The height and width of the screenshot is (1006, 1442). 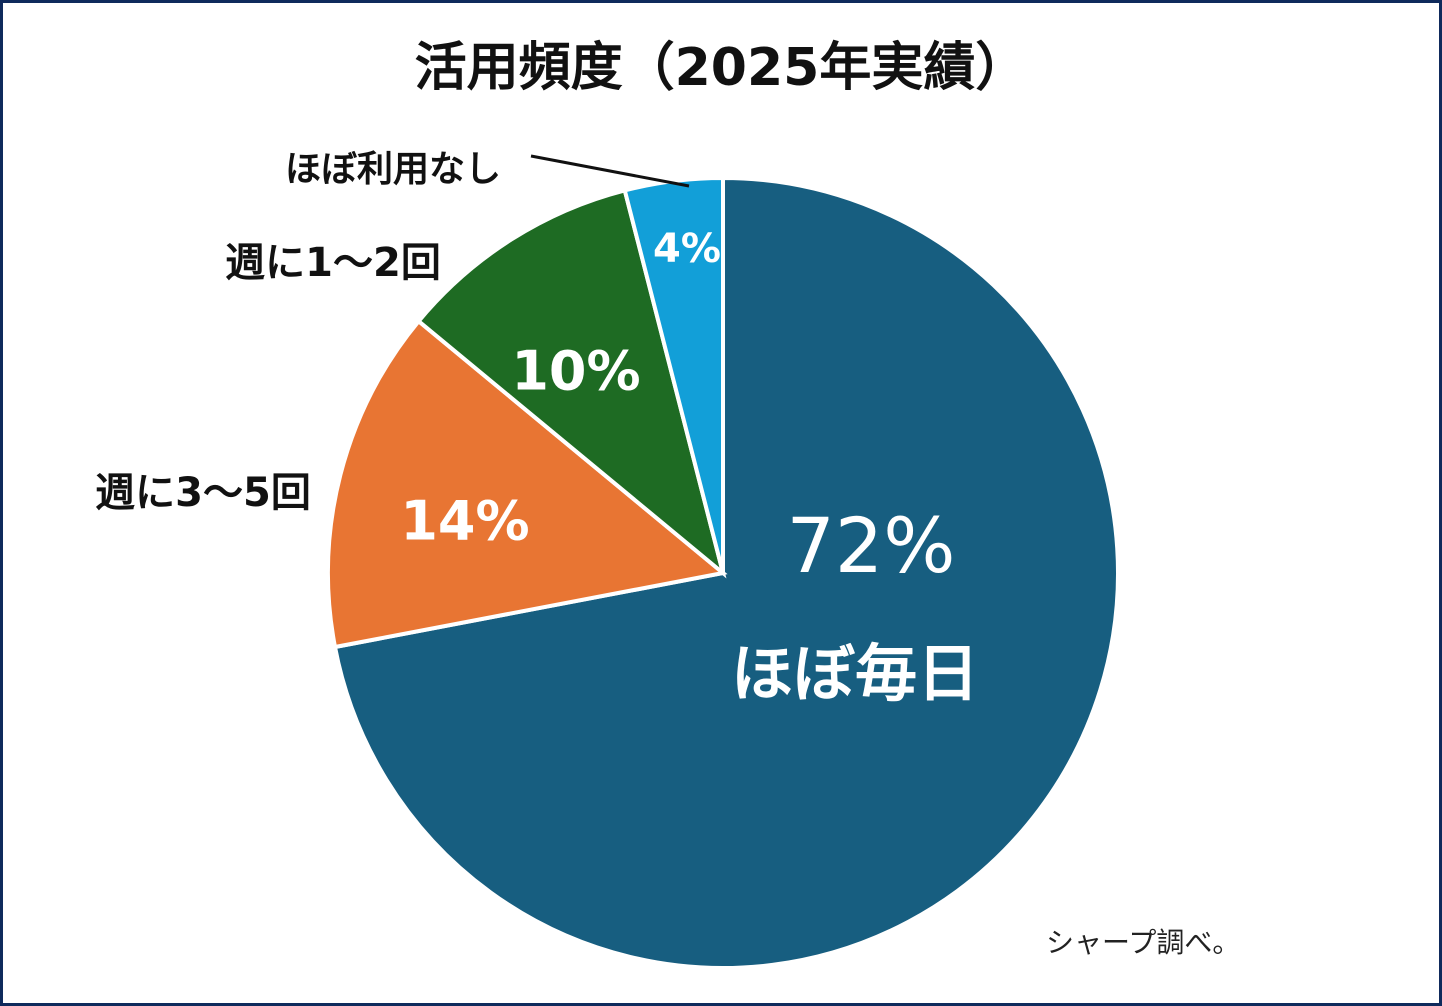 I want to click on source-note: シャープ調べ。, so click(x=1143, y=942).